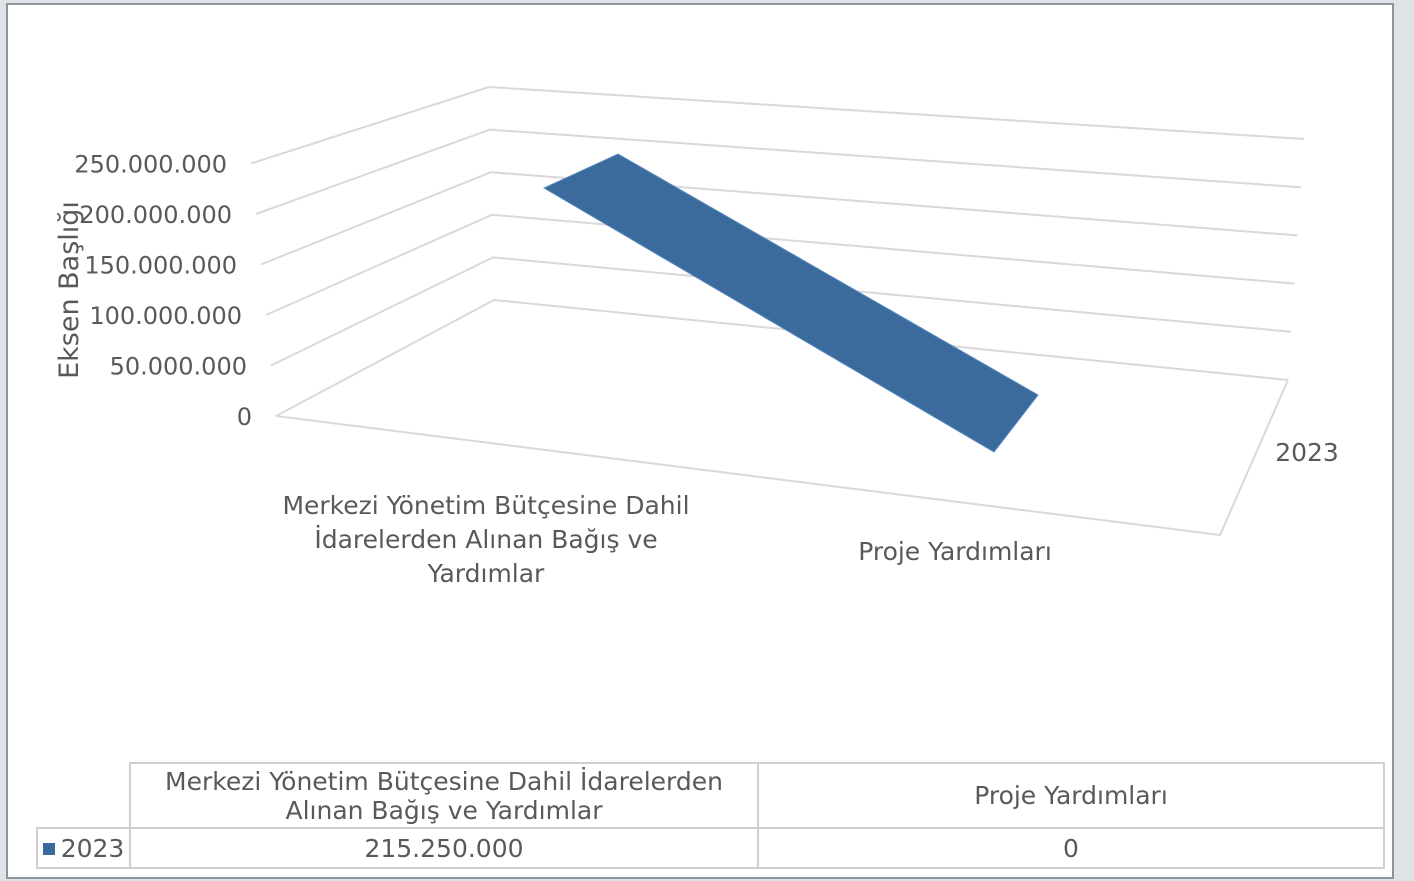 The image size is (1414, 881). What do you see at coordinates (444, 810) in the screenshot?
I see `table-header-text: Alınan Bağış ve Yardımlar` at bounding box center [444, 810].